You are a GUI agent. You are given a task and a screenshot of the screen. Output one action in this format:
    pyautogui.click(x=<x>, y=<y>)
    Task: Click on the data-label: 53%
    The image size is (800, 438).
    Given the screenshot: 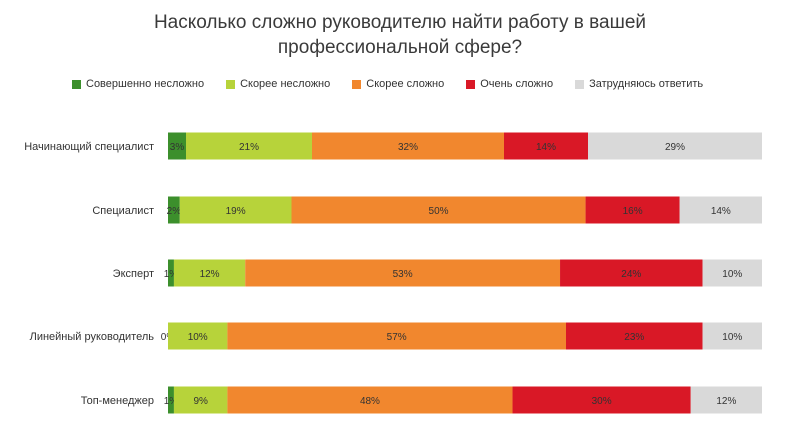 What is the action you would take?
    pyautogui.click(x=403, y=274)
    